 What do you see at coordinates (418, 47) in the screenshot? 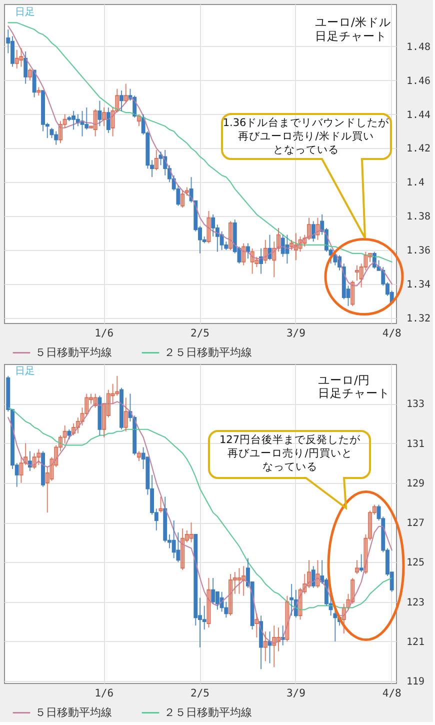
I see `y-tick-label: 1.48` at bounding box center [418, 47].